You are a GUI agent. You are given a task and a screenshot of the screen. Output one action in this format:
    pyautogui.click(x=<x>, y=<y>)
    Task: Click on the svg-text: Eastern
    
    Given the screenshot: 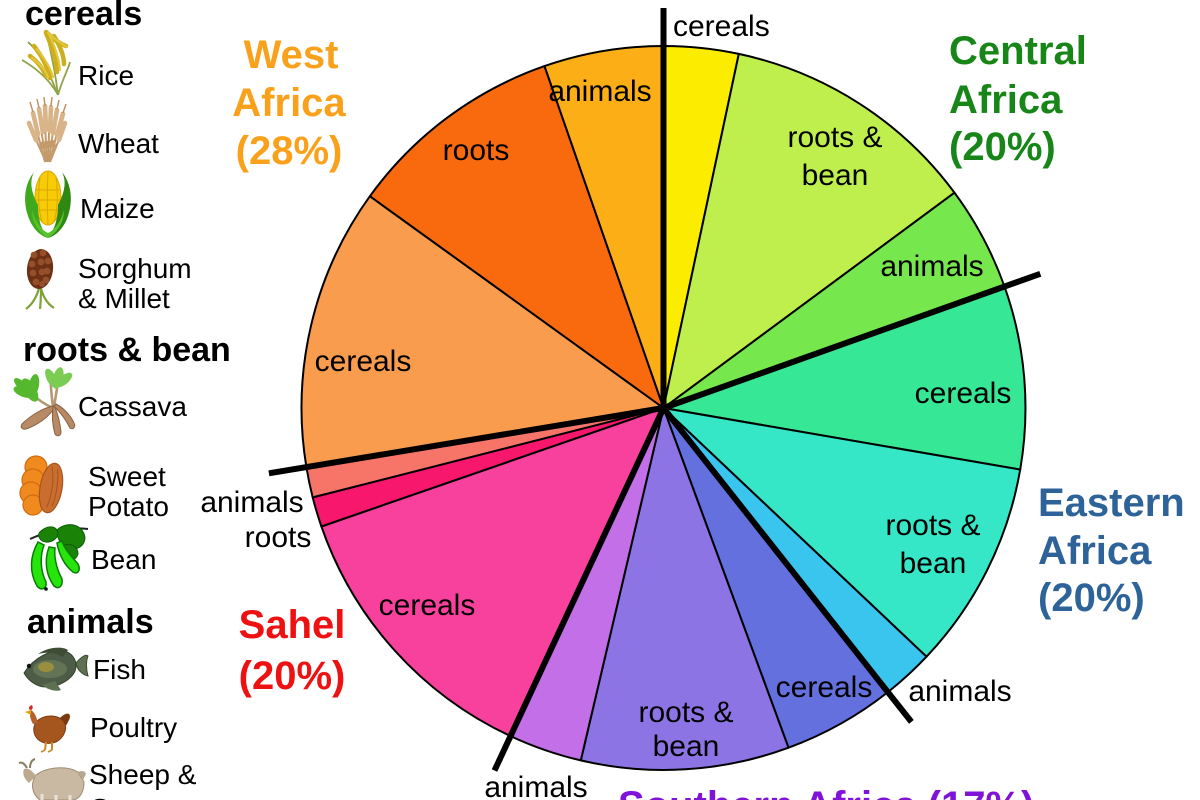 What is the action you would take?
    pyautogui.click(x=1111, y=503)
    